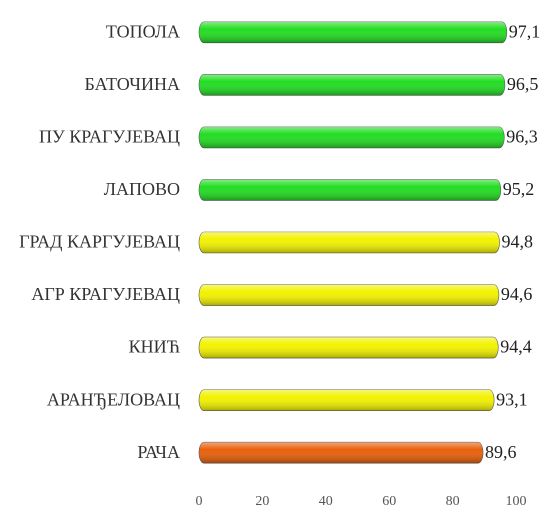  Describe the element at coordinates (525, 31) in the screenshot. I see `value-label: 97,1` at that location.